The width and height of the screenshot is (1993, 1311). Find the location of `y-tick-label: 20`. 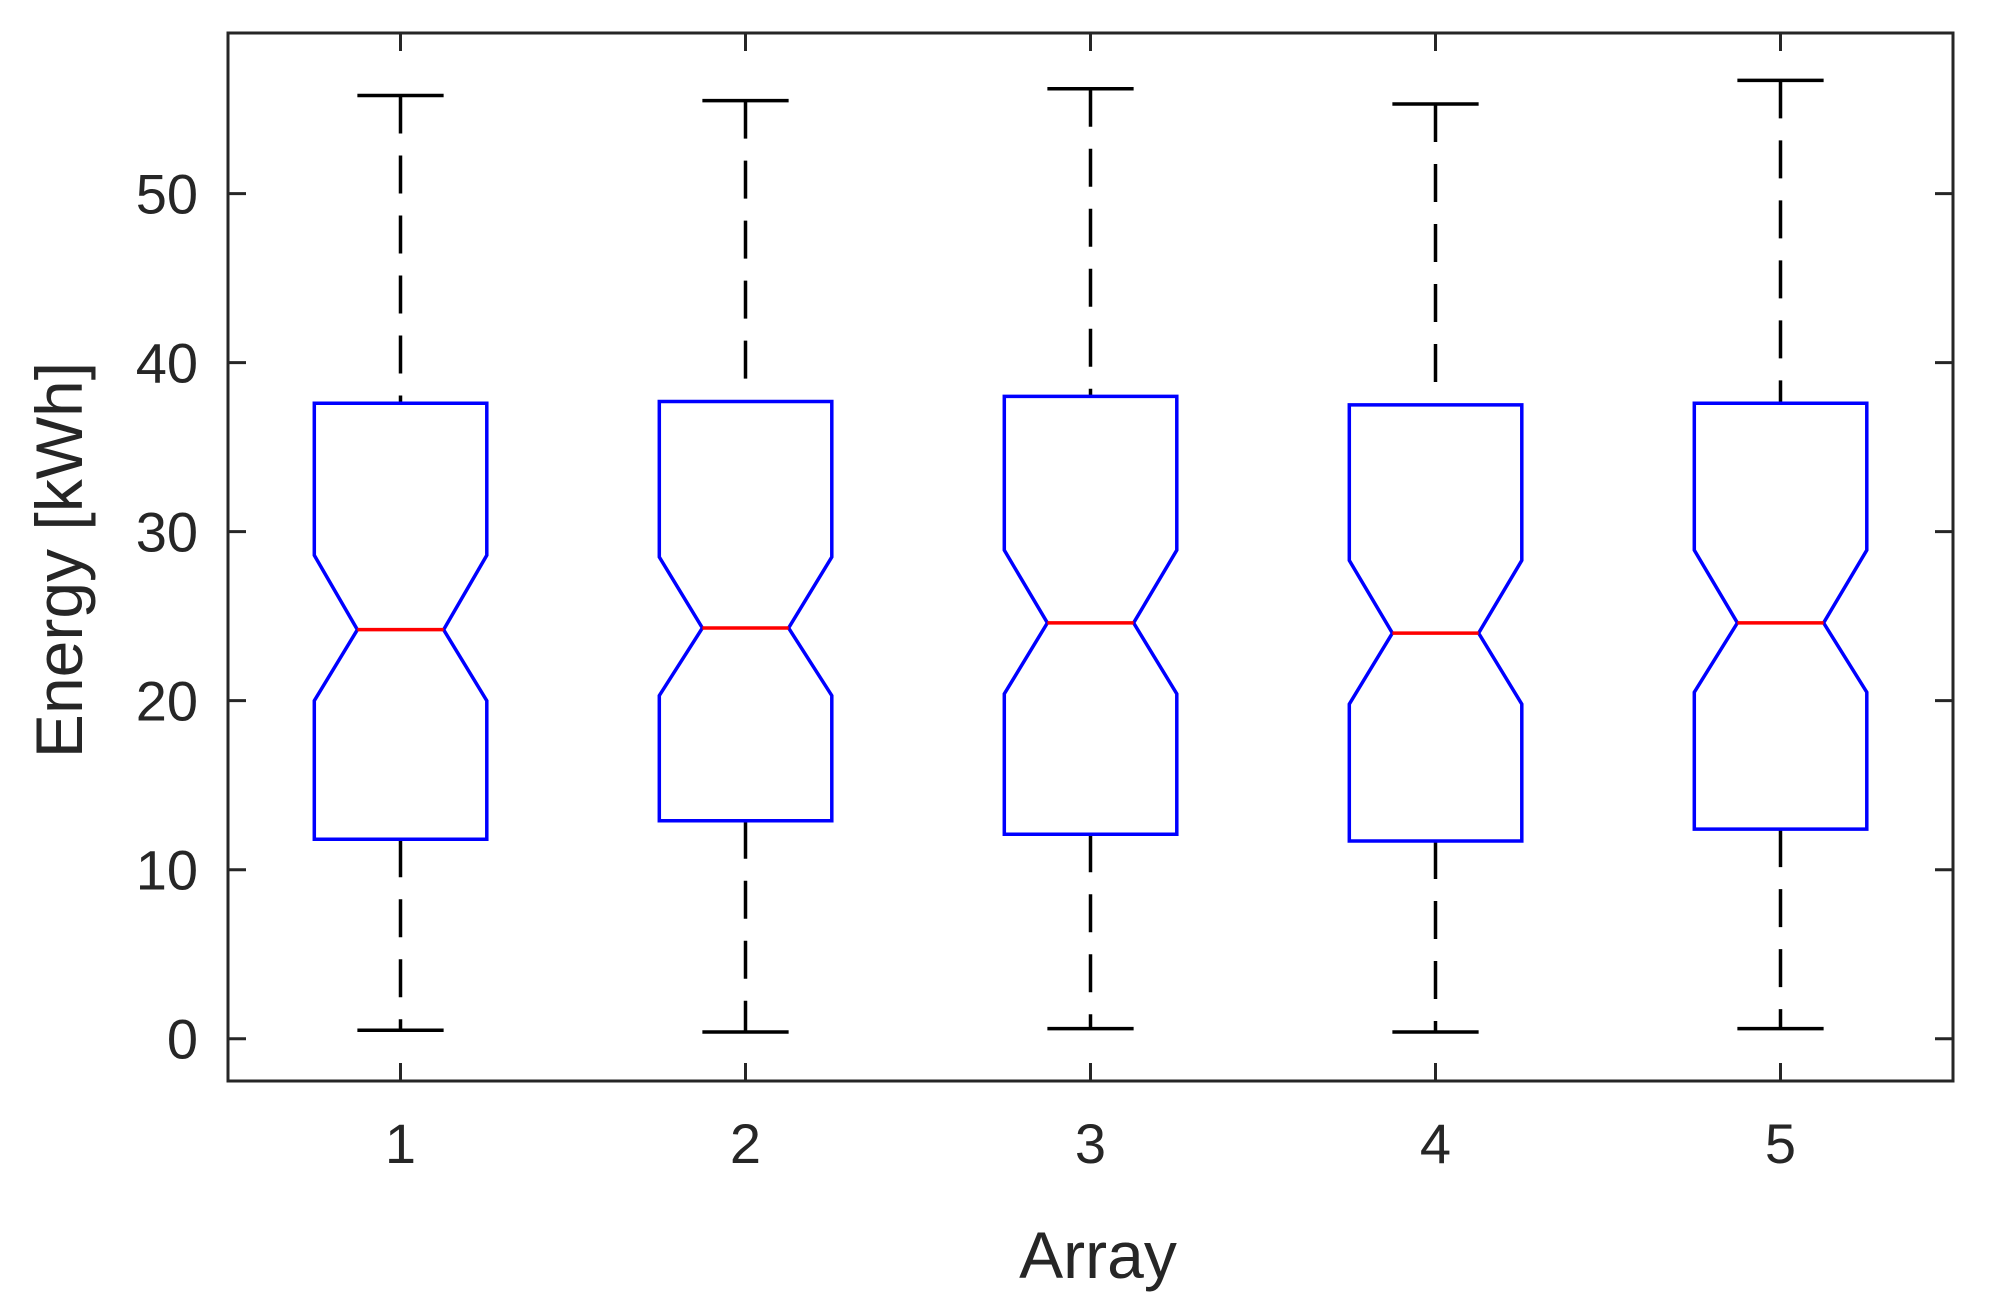

y-tick-label: 20 is located at coordinates (167, 701).